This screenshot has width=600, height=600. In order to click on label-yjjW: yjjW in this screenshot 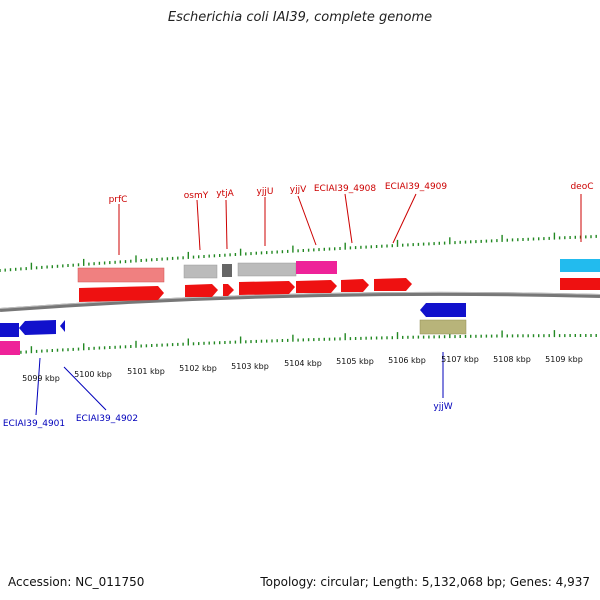, I will do `click(442, 407)`.